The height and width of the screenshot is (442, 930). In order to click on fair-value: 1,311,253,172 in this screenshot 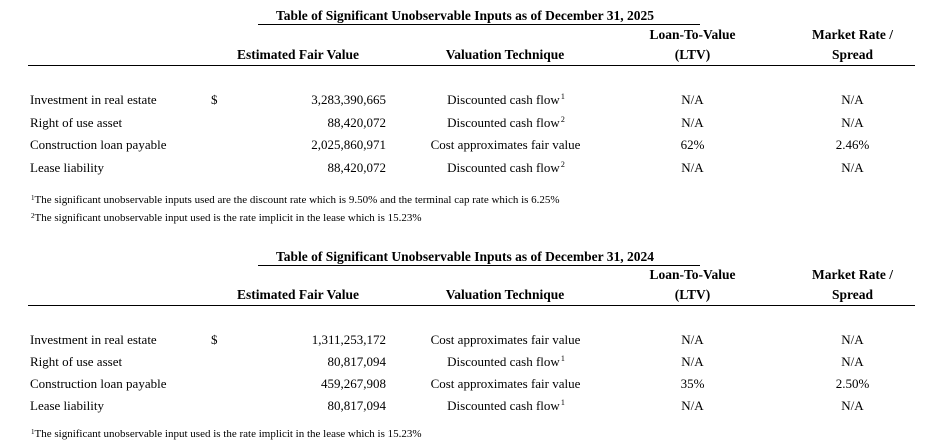, I will do `click(348, 339)`.